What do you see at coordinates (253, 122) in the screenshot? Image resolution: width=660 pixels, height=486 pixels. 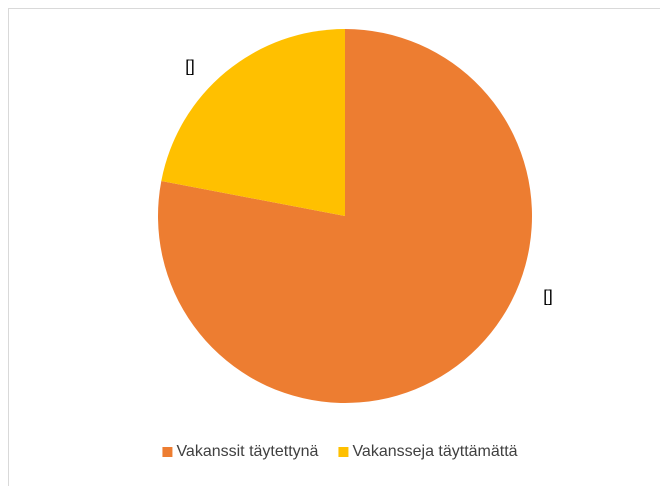 I see `pie-slice` at bounding box center [253, 122].